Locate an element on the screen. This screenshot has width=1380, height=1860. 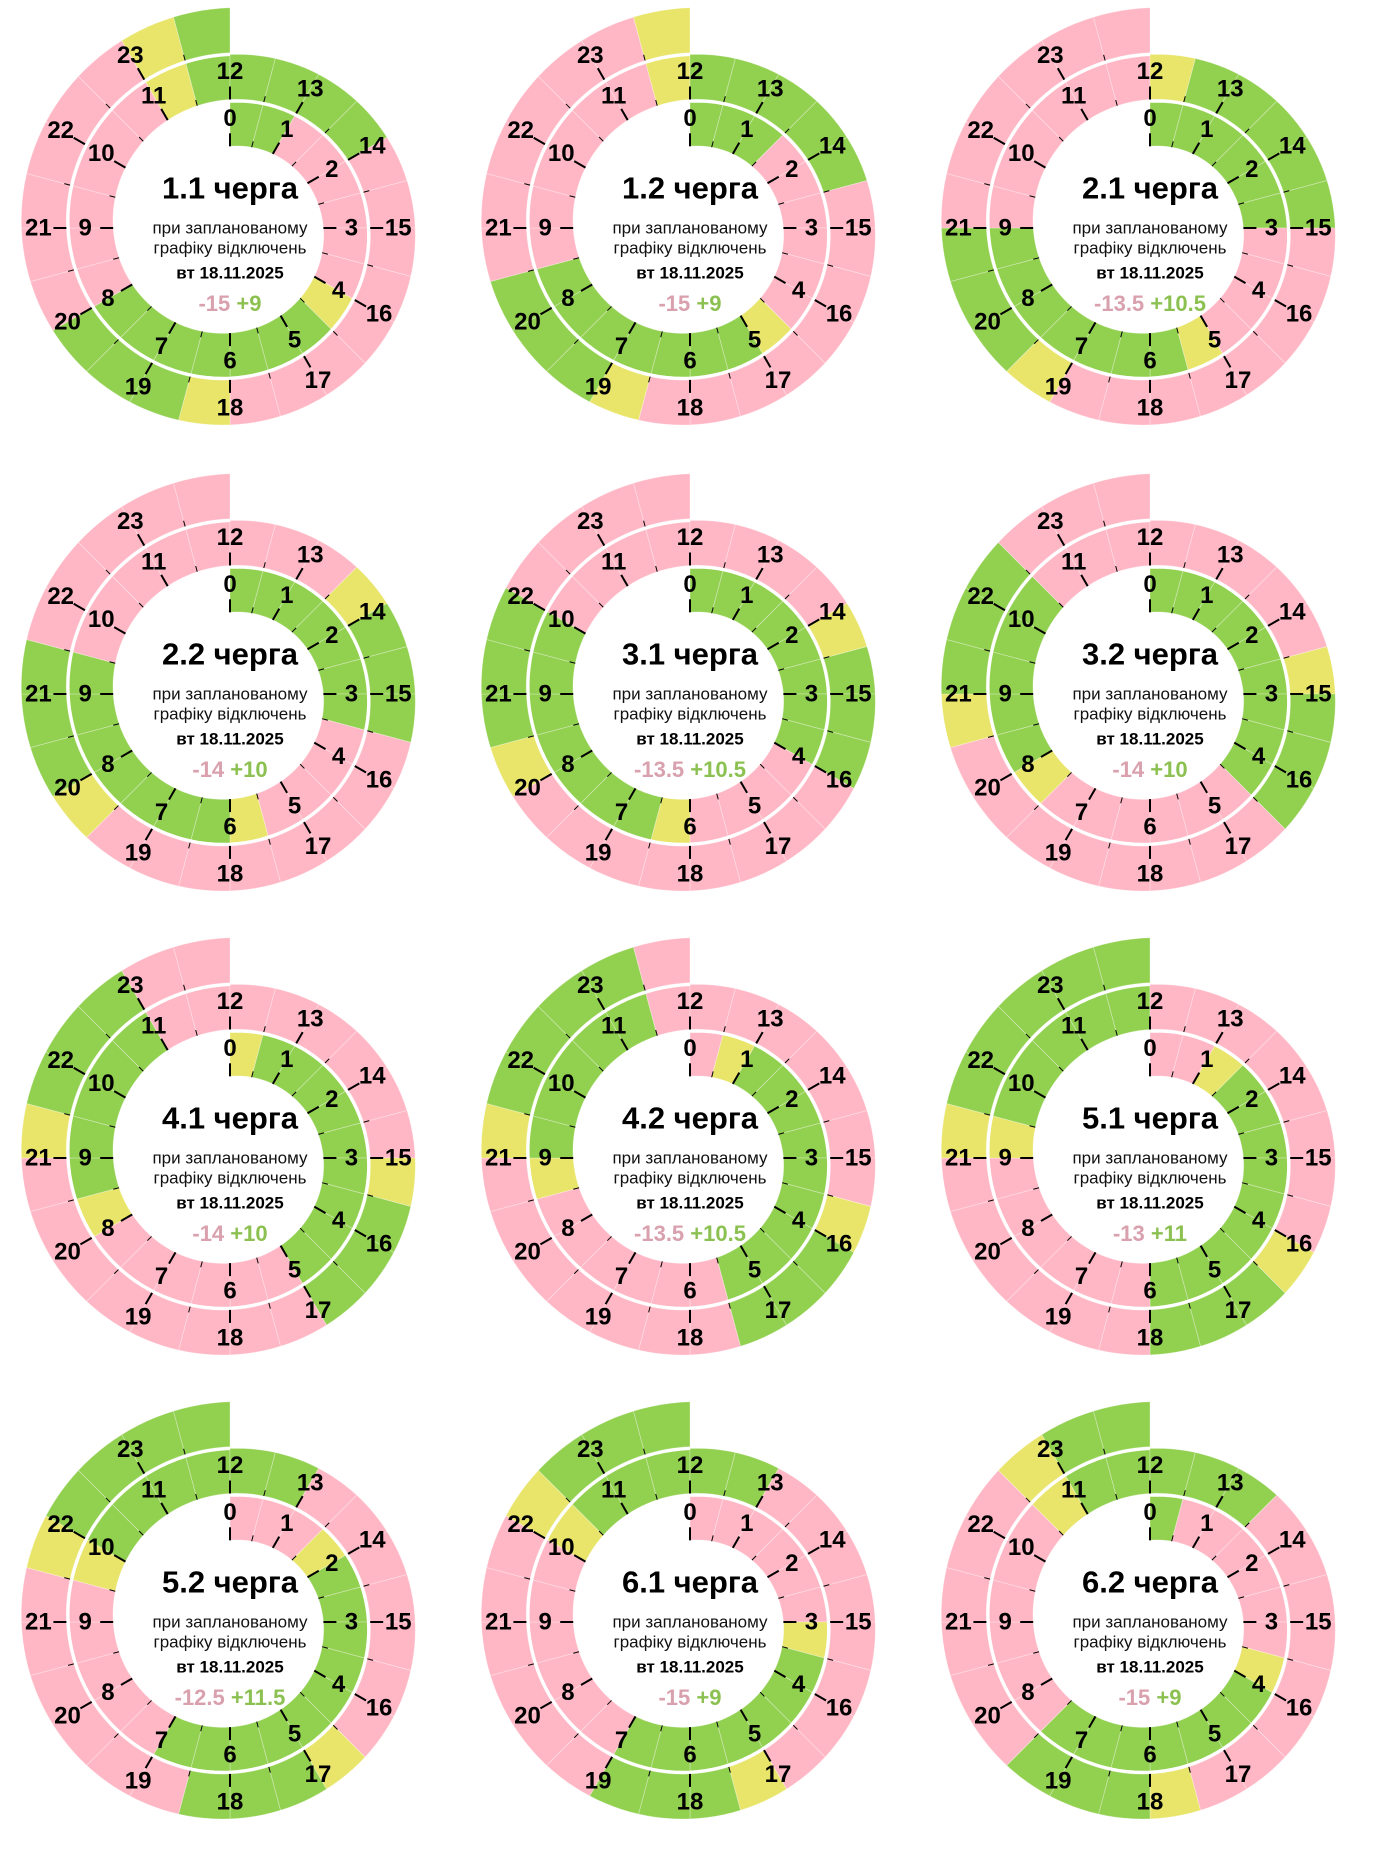
power-hours: +11.5 is located at coordinates (258, 1697).